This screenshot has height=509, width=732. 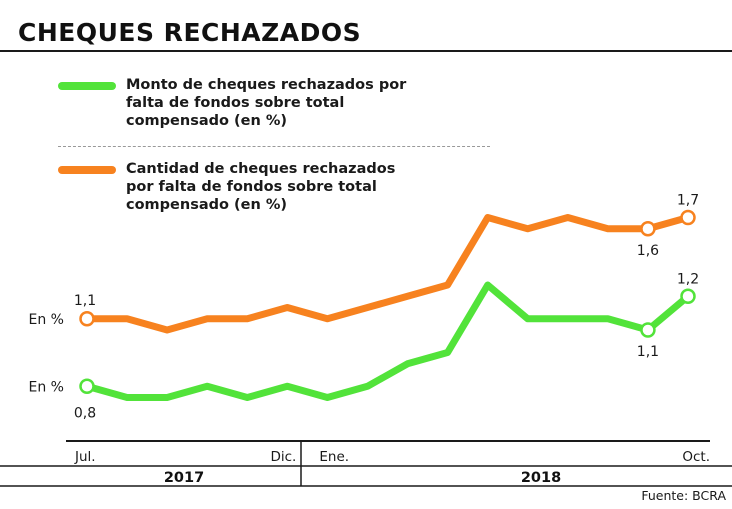 What do you see at coordinates (190, 32) in the screenshot?
I see `chart-title: CHEQUES RECHAZADOS` at bounding box center [190, 32].